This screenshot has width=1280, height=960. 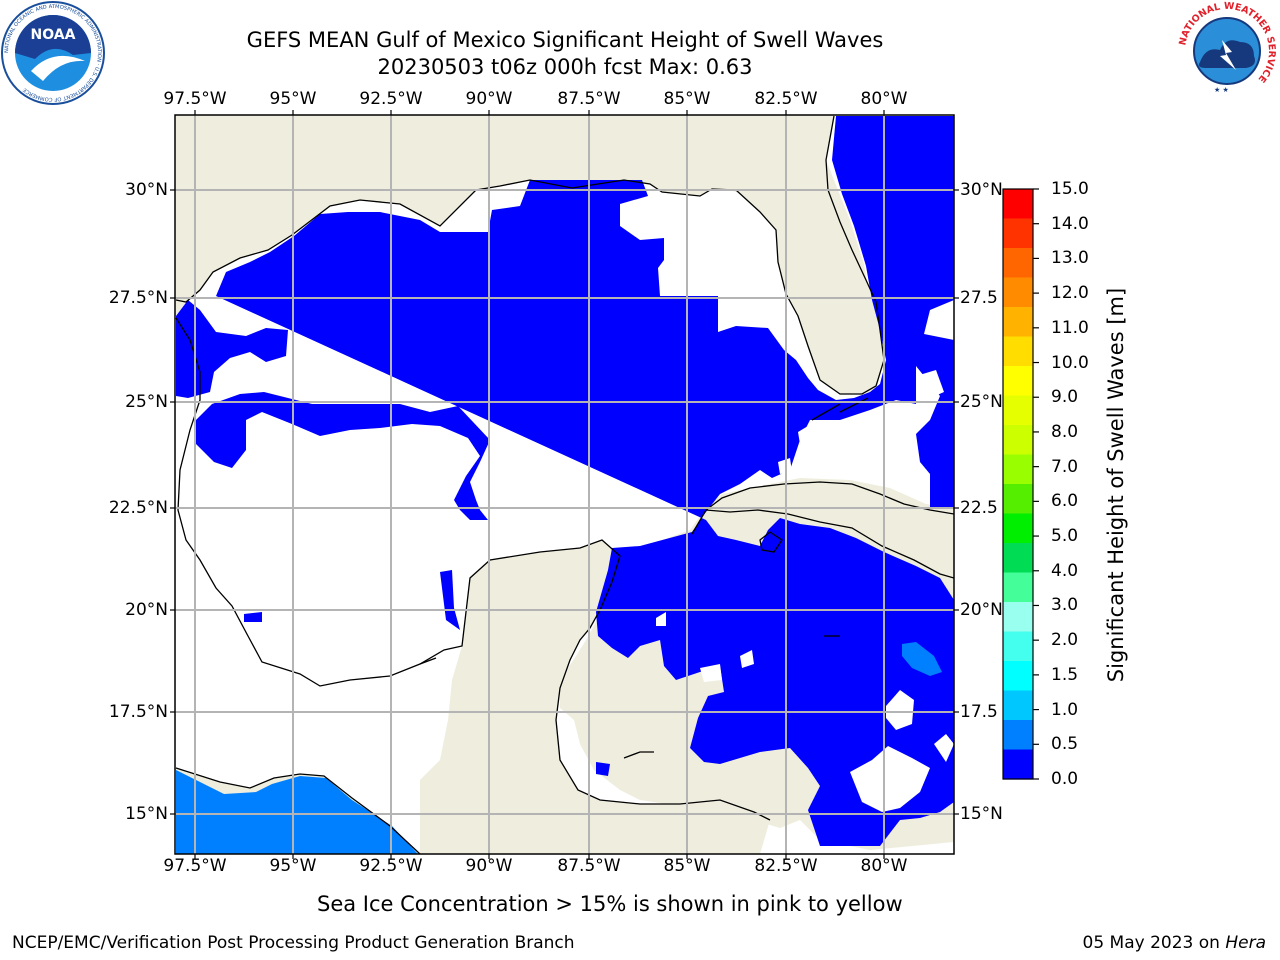 I want to click on colorbar, so click(x=1020, y=484).